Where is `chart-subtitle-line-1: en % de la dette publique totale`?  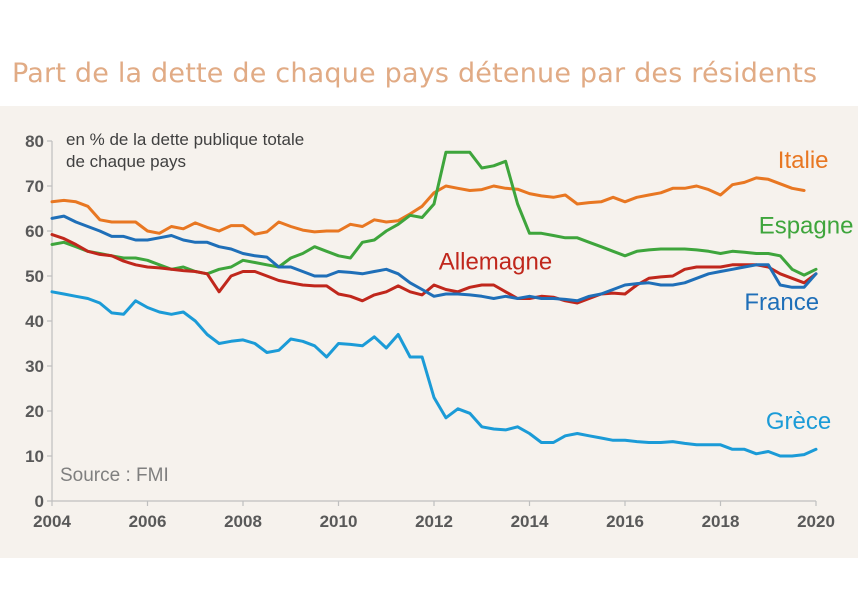 chart-subtitle-line-1: en % de la dette publique totale is located at coordinates (185, 139).